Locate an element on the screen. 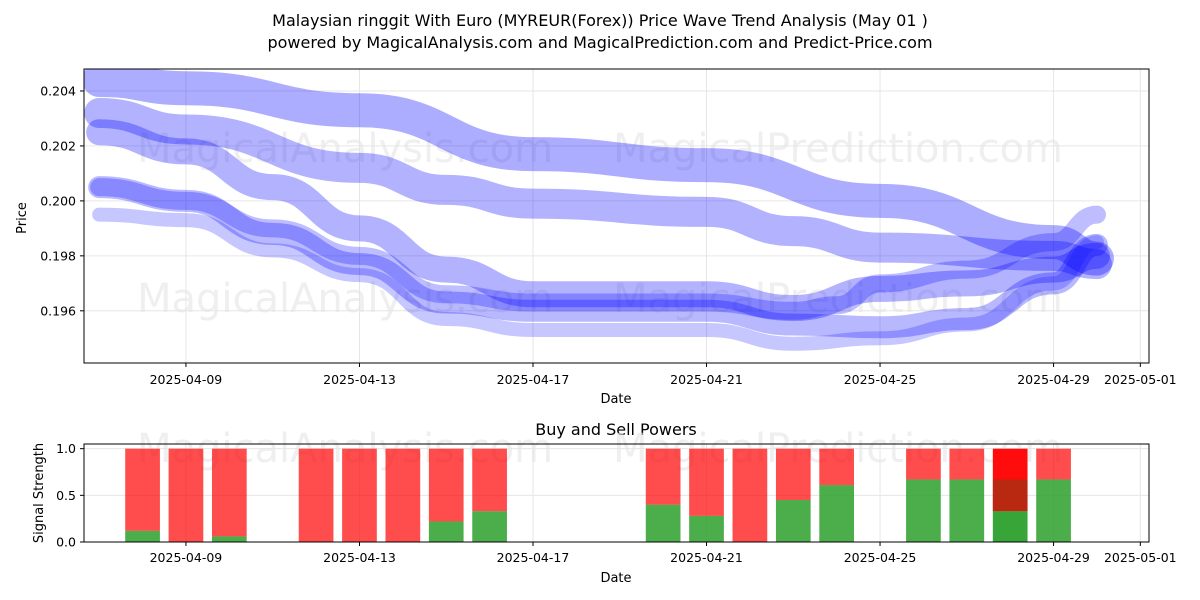  price-x-tick-label: 2025-04-25 is located at coordinates (880, 379).